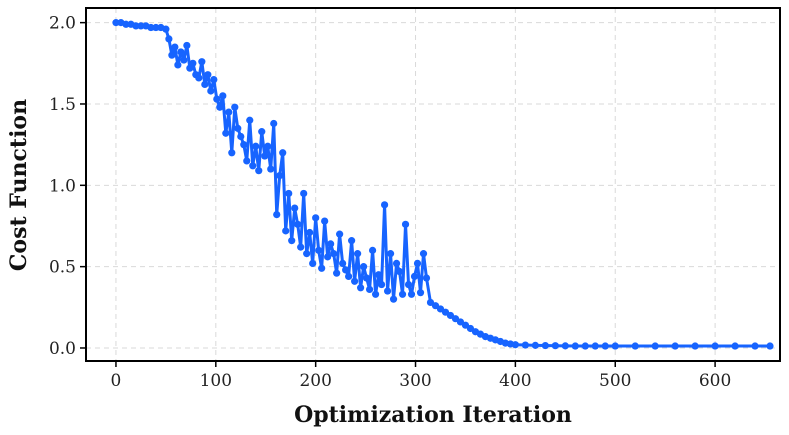  What do you see at coordinates (19, 185) in the screenshot?
I see `y-axis-title: Cost Function` at bounding box center [19, 185].